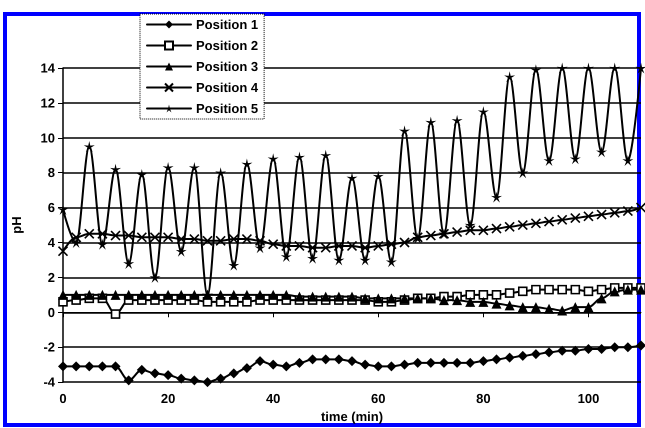 The image size is (645, 428). What do you see at coordinates (48, 68) in the screenshot?
I see `y-tick-label: 14` at bounding box center [48, 68].